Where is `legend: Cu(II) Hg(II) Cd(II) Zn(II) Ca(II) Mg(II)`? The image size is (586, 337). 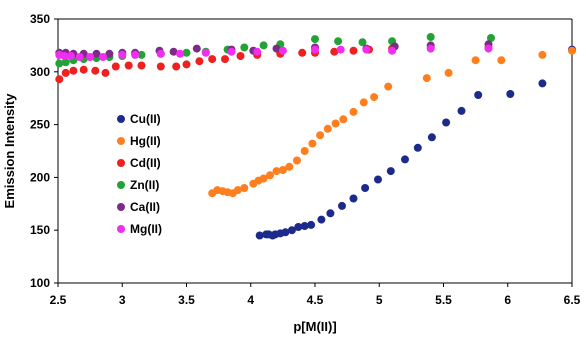 legend: Cu(II) Hg(II) Cd(II) Zn(II) Ca(II) Mg(II) is located at coordinates (139, 174).